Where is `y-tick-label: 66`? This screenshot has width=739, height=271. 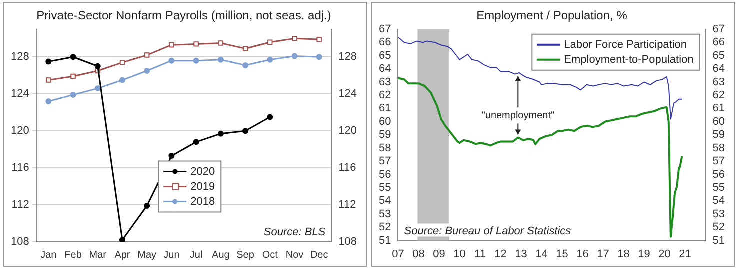 y-tick-label: 66 is located at coordinates (385, 42).